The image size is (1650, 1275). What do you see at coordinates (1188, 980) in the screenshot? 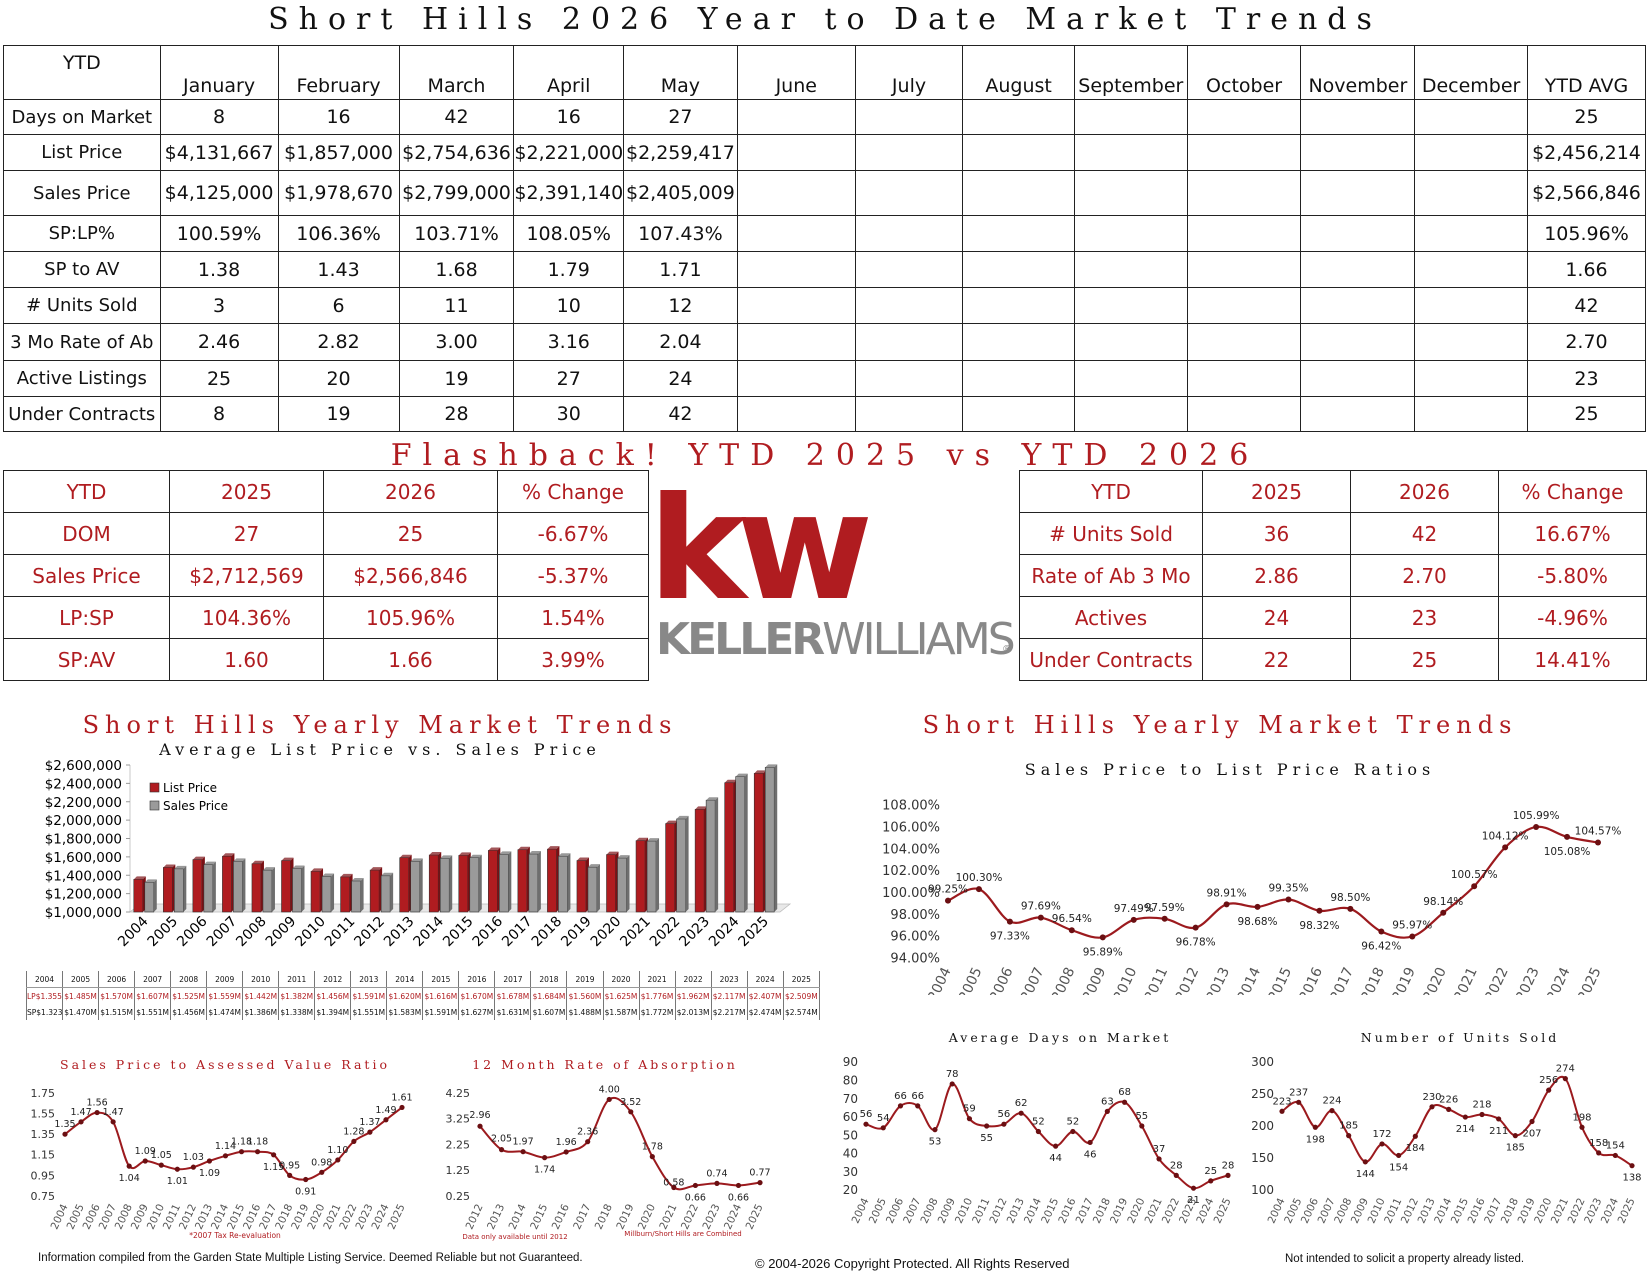
I see `x-tick-label: 2012` at bounding box center [1188, 980].